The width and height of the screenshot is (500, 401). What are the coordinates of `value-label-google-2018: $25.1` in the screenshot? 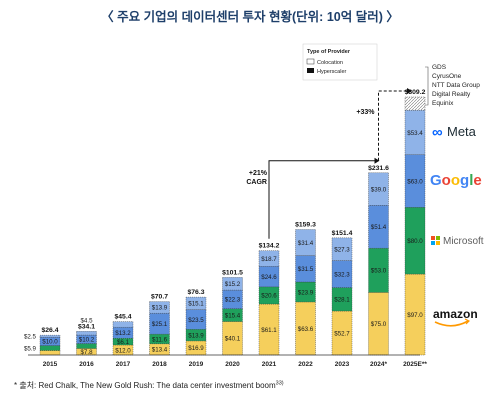 It's located at (160, 324).